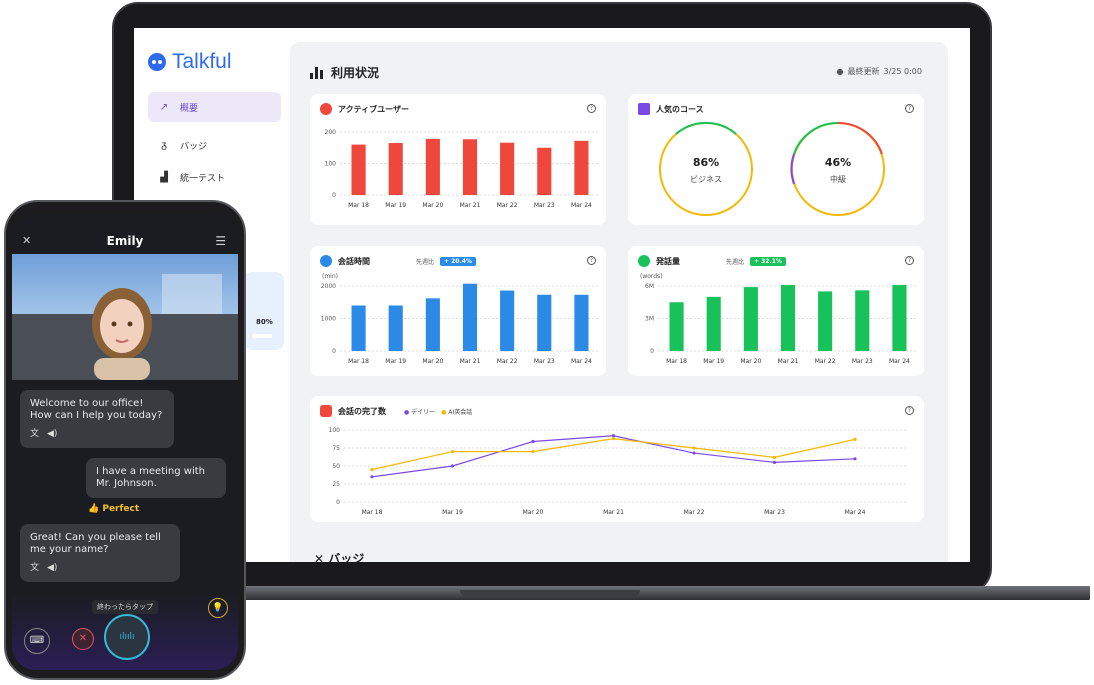 Image resolution: width=1094 pixels, height=685 pixels. What do you see at coordinates (432, 205) in the screenshot?
I see `x-tick-label: Mar 20` at bounding box center [432, 205].